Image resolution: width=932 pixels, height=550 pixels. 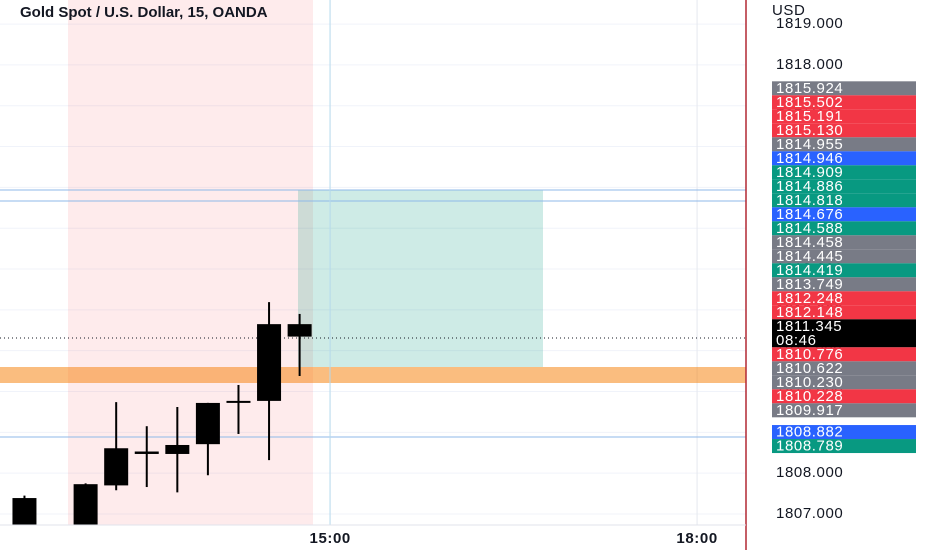 What do you see at coordinates (696, 538) in the screenshot?
I see `x-tick-label: 18:00` at bounding box center [696, 538].